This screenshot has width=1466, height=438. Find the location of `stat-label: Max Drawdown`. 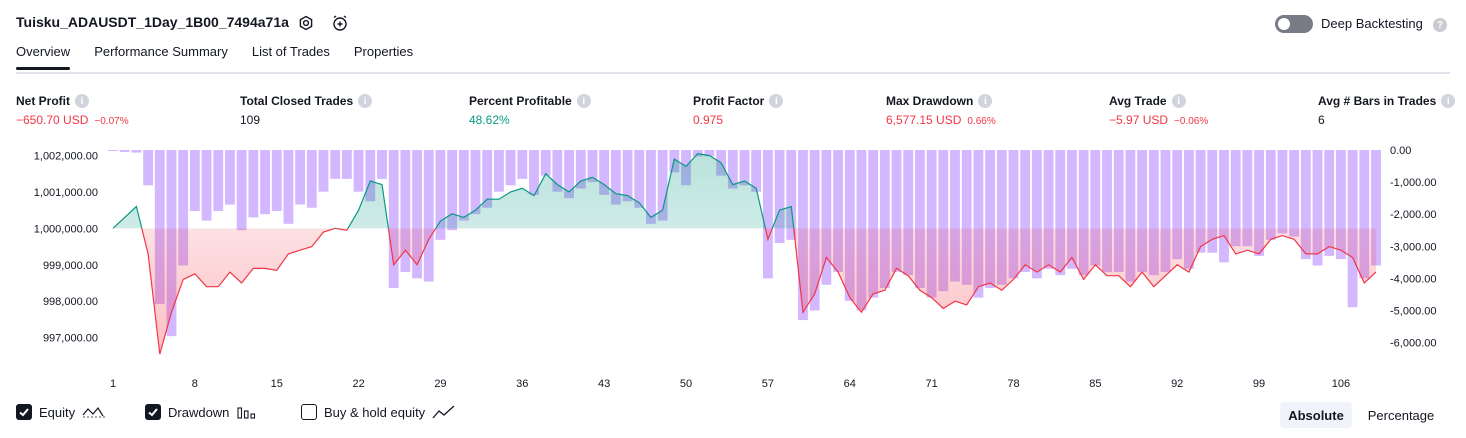

stat-label: Max Drawdown is located at coordinates (930, 101).